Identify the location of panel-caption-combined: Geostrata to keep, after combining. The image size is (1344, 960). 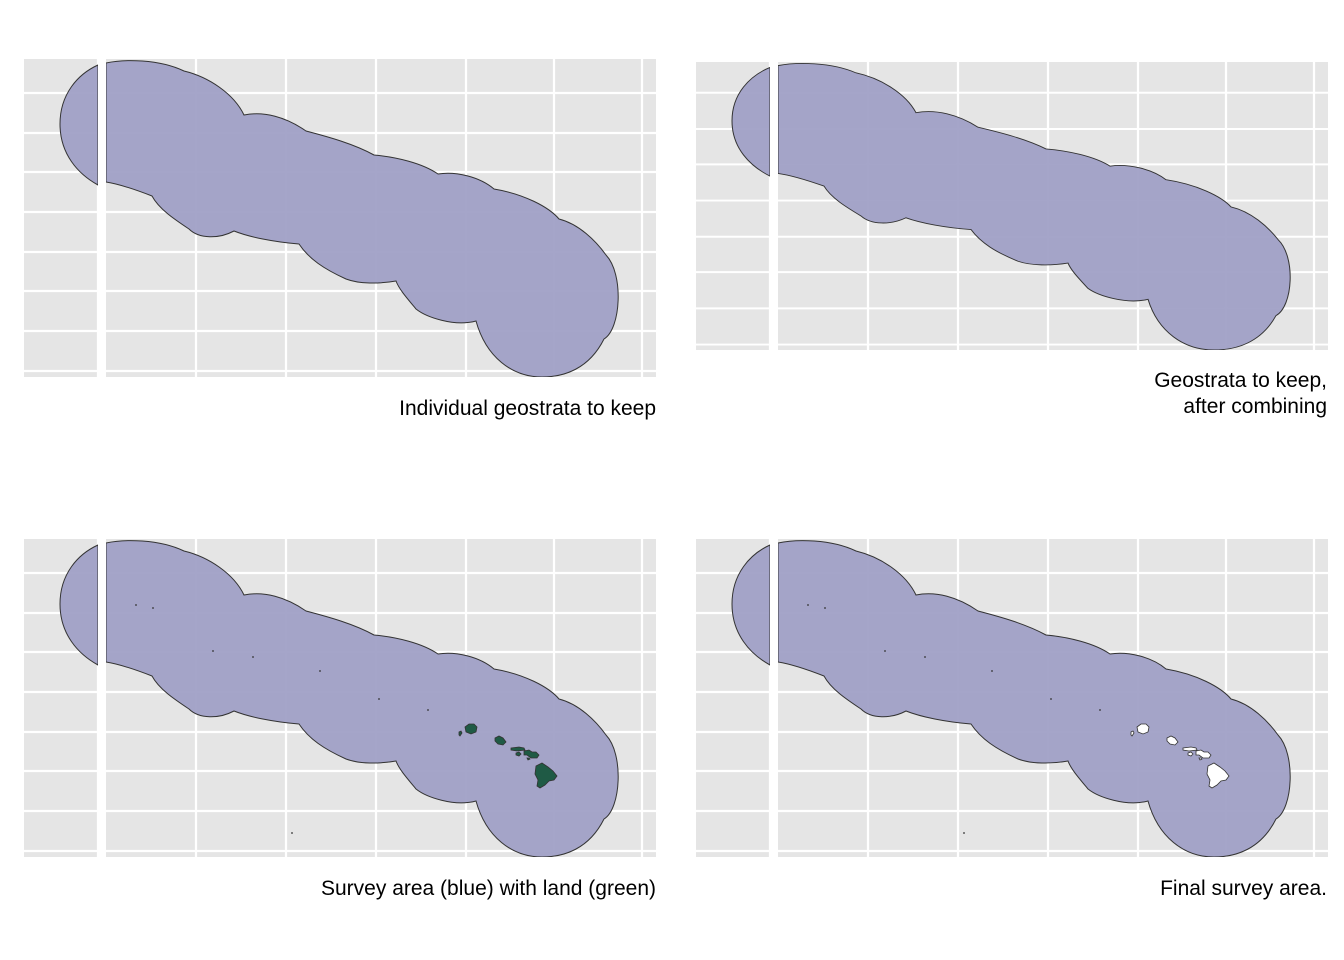
(1240, 394).